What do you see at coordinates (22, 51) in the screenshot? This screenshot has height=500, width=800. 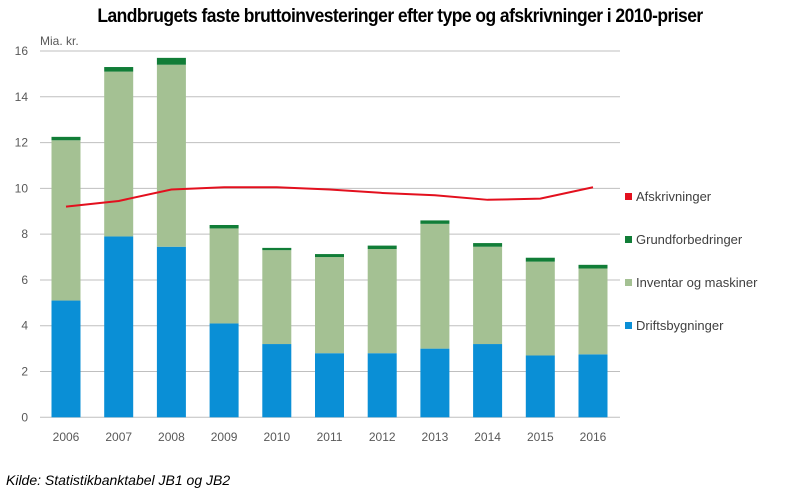 I see `y-tick-label: 16` at bounding box center [22, 51].